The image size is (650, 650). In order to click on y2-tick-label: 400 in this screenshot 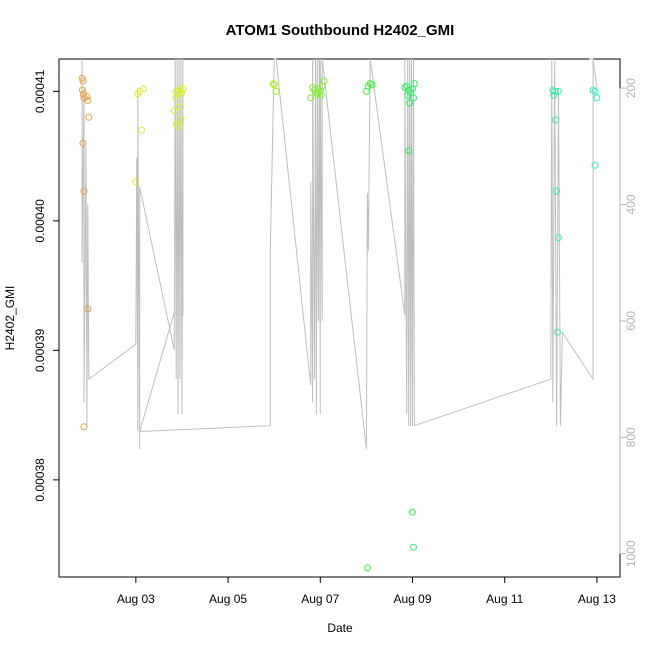, I will do `click(631, 204)`.